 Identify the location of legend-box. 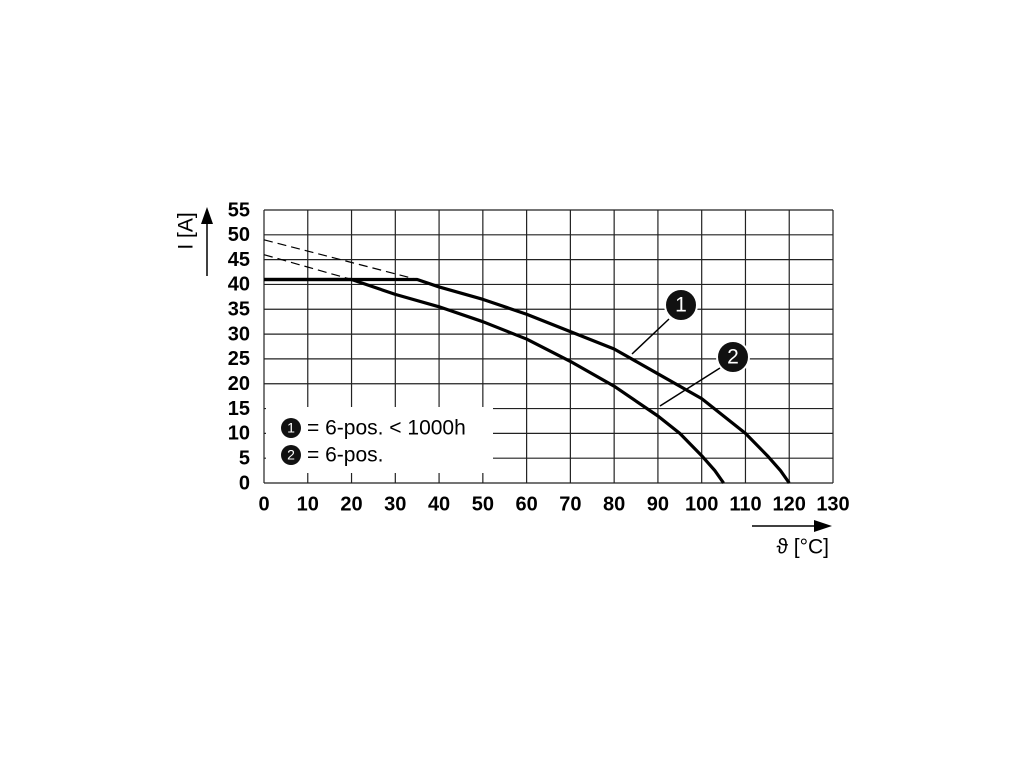
(379, 440).